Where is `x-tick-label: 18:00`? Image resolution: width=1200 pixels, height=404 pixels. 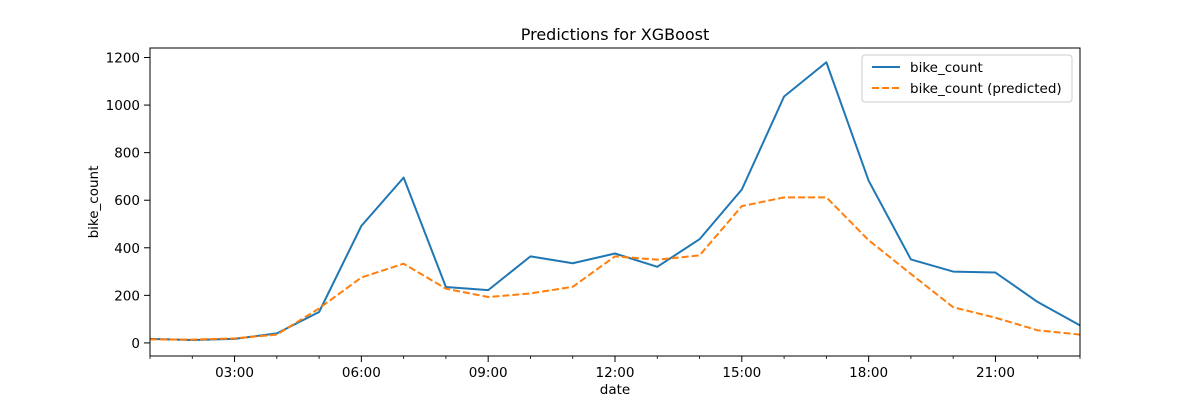 x-tick-label: 18:00 is located at coordinates (868, 373).